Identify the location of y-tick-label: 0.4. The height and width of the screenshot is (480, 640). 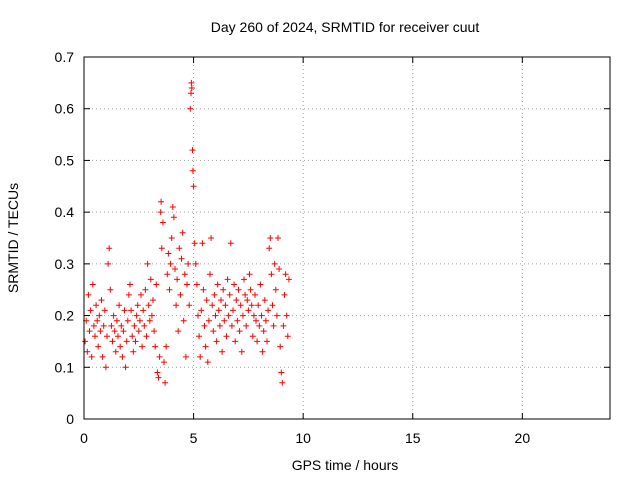
(65, 212).